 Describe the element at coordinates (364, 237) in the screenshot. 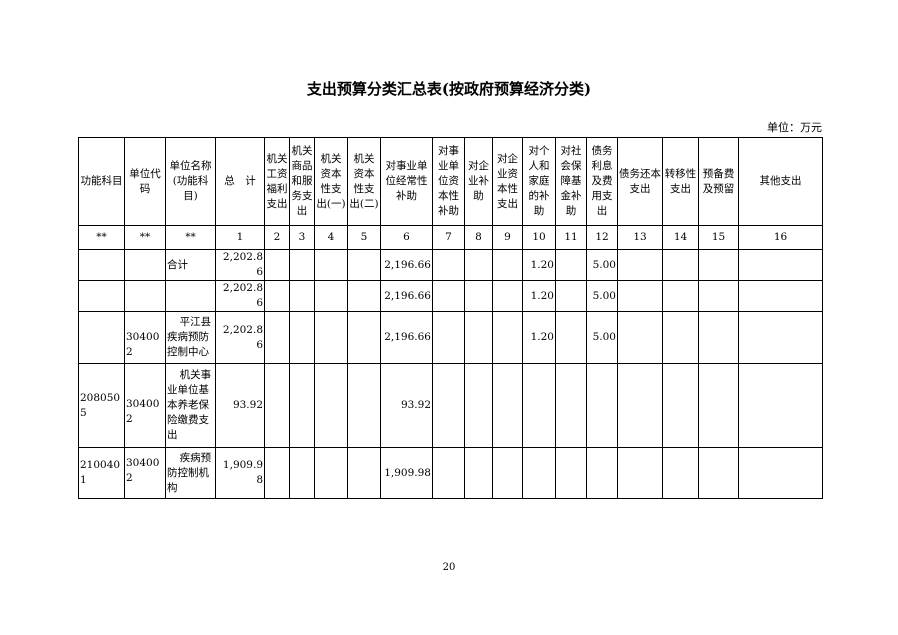

I see `index-cell: 5` at that location.